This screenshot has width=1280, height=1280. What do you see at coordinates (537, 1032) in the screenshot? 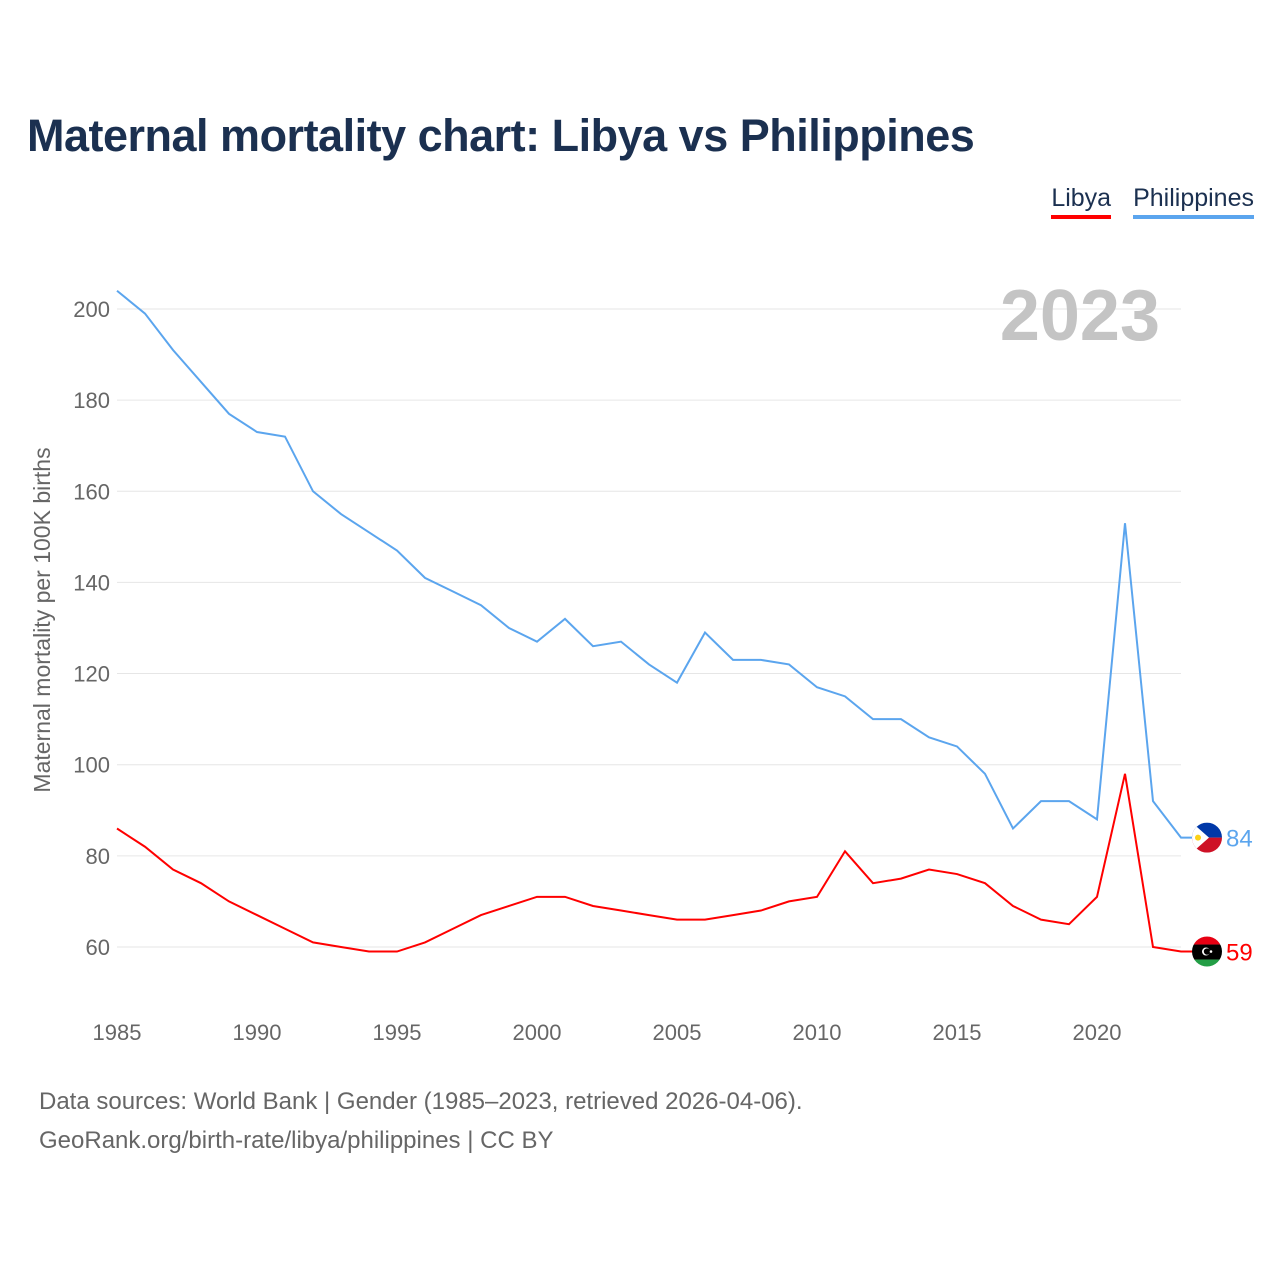
I see `x-tick-label: 2000` at bounding box center [537, 1032].